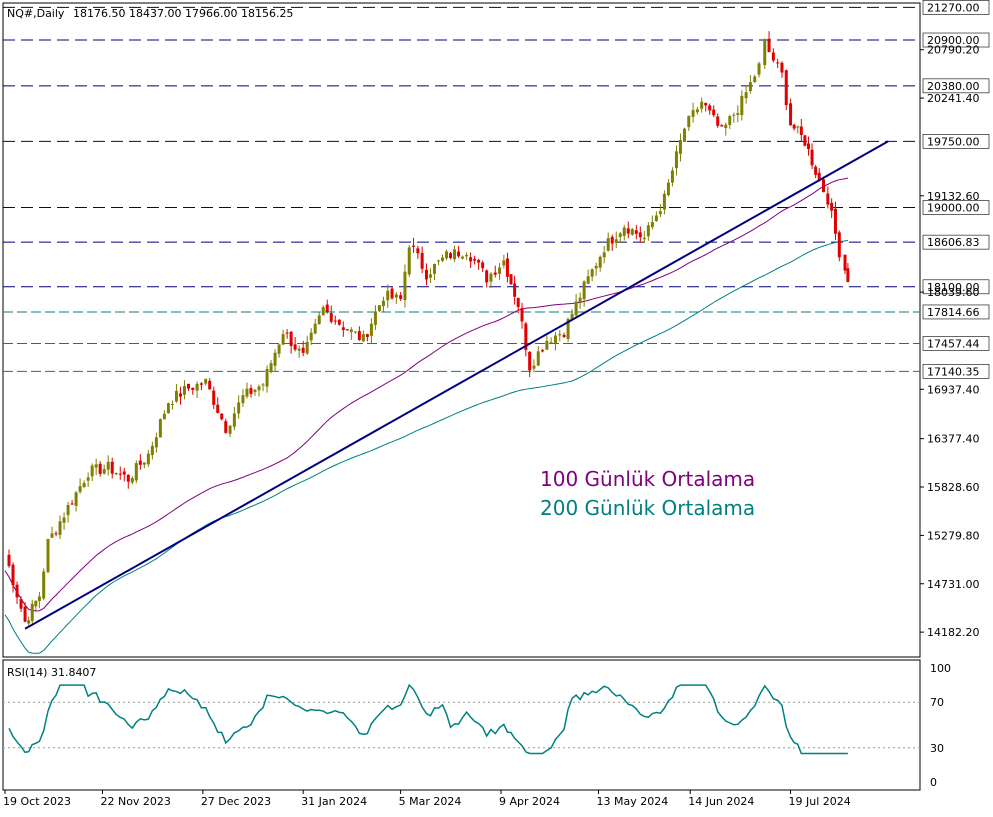 This screenshot has height=817, width=993. Describe the element at coordinates (135, 801) in the screenshot. I see `x-tick-label: 22 Nov 2023` at that location.